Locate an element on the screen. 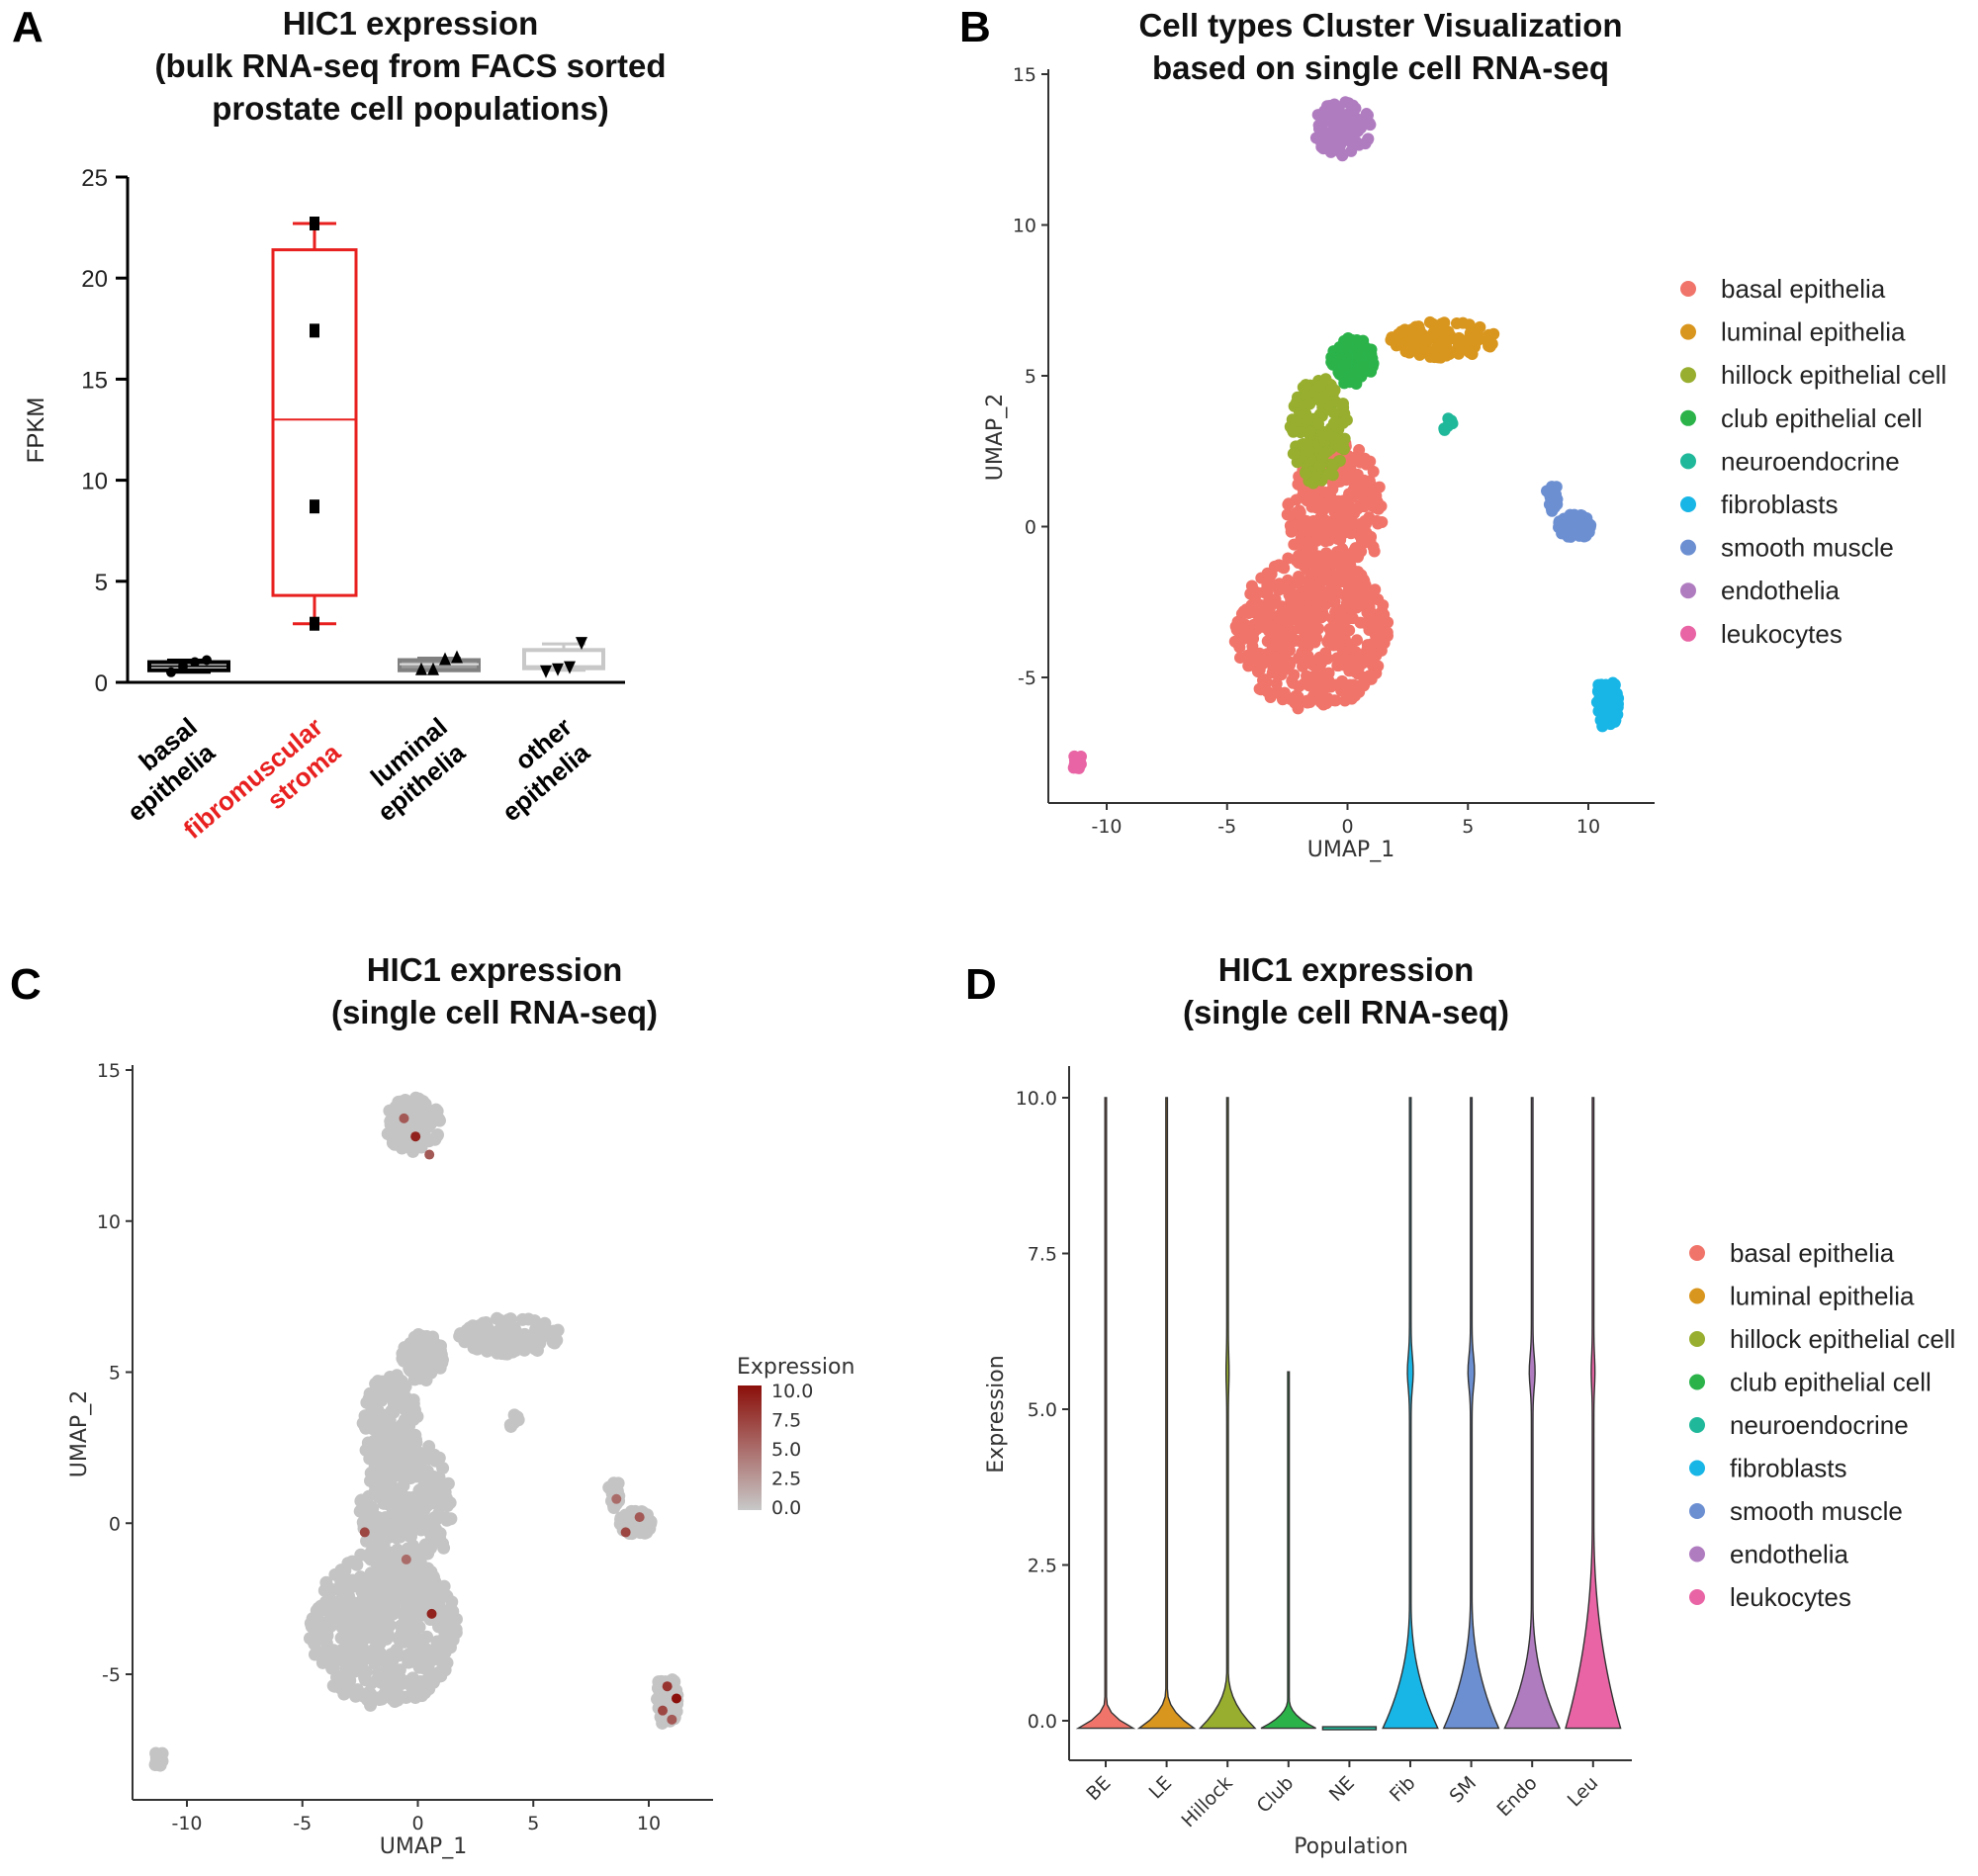  y-tick-label: 25 is located at coordinates (94, 178).